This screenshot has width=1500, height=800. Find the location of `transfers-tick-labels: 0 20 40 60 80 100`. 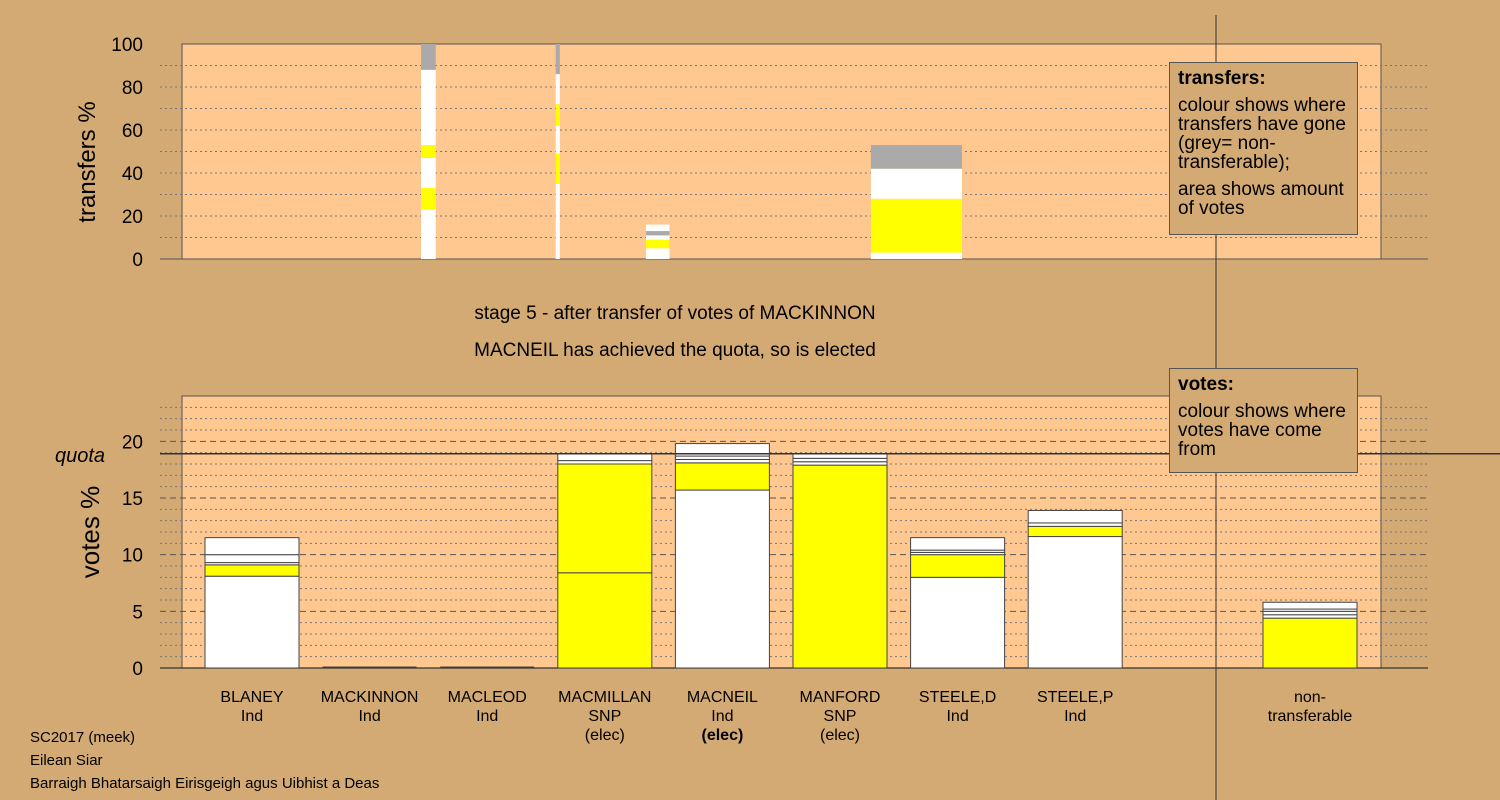

transfers-tick-labels: 0 20 40 60 80 100 is located at coordinates (127, 153).